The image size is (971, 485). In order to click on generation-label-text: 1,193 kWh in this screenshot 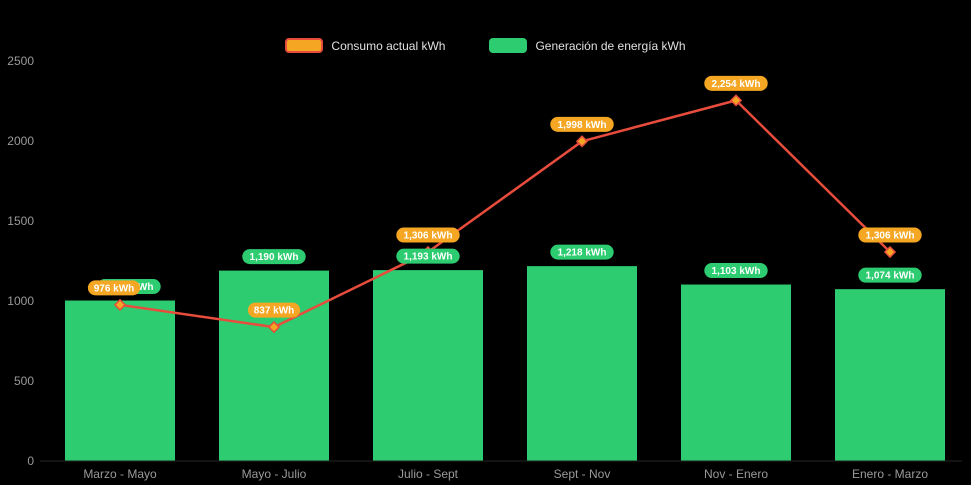, I will do `click(428, 257)`.